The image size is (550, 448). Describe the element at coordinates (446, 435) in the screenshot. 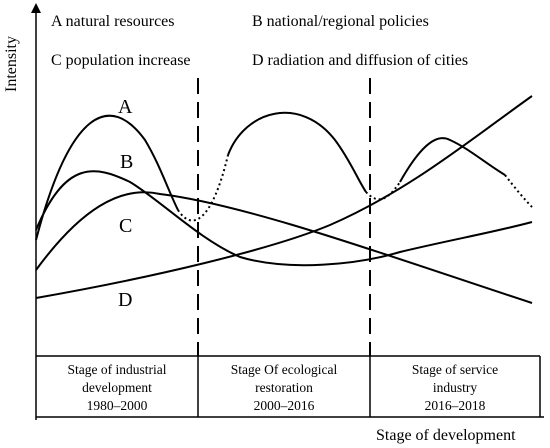

I see `x-axis-title: Stage of development` at that location.